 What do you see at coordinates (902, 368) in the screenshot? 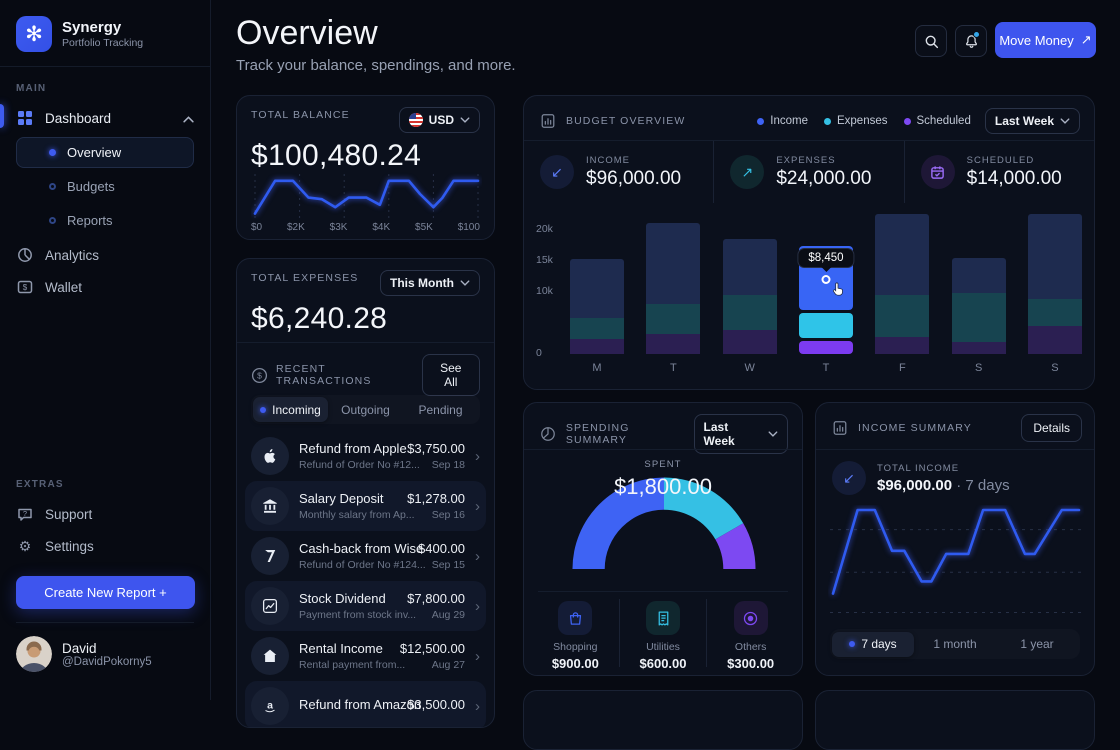
I see `x-tick-label: F` at bounding box center [902, 368].